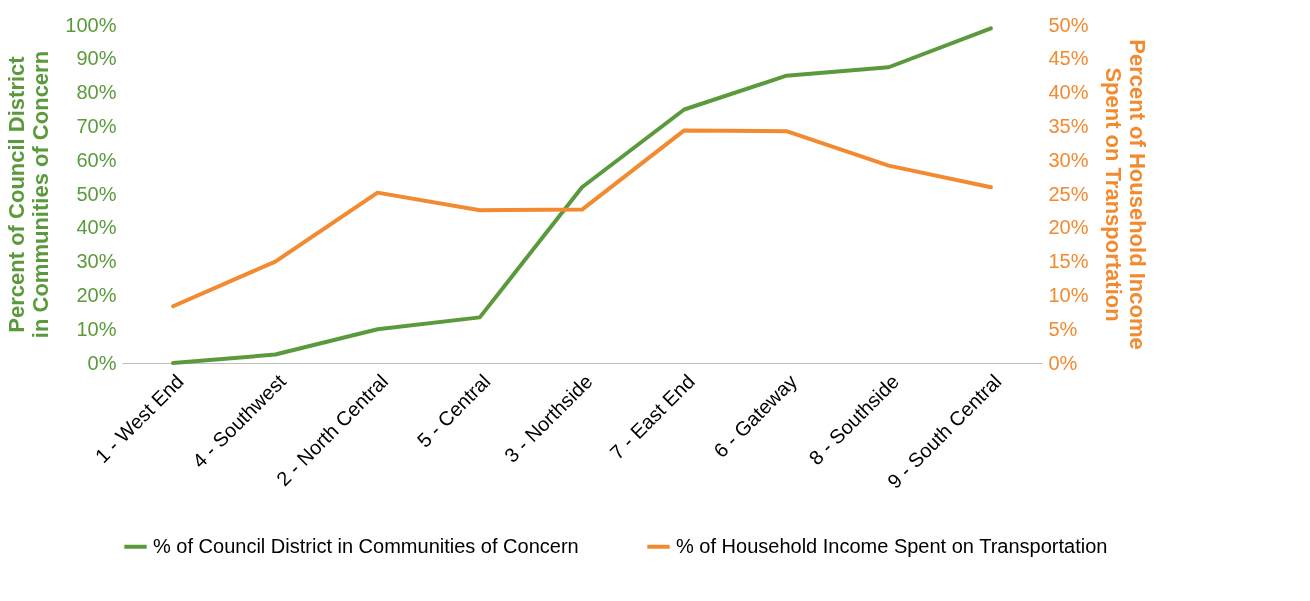  I want to click on legend-label: % of Household Income Spent on Transportation, so click(892, 545).